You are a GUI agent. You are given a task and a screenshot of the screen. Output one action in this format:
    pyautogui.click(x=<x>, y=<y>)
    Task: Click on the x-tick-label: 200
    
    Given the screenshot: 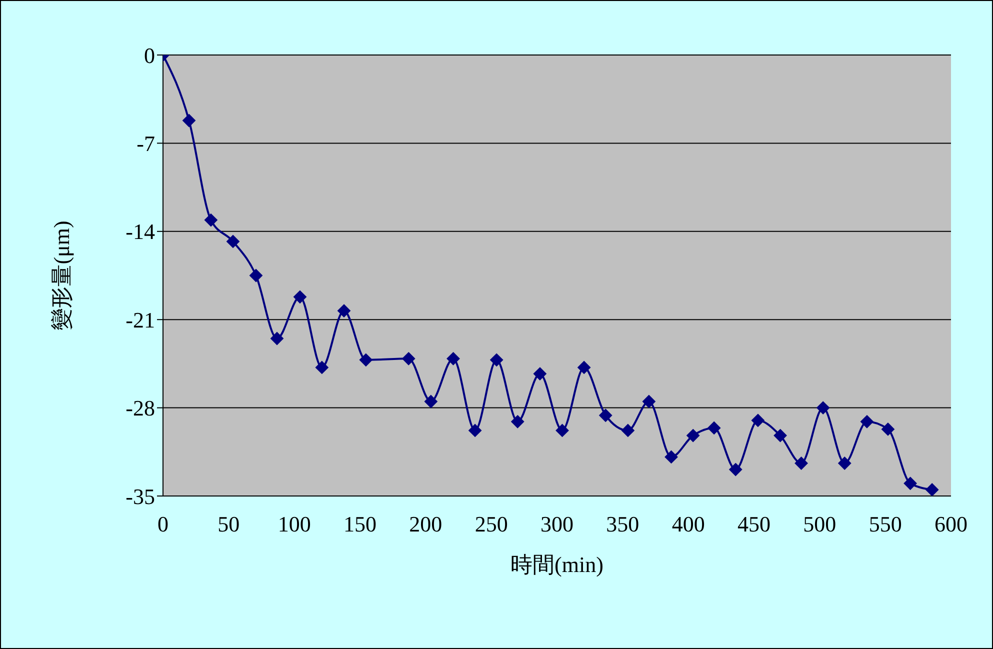 What is the action you would take?
    pyautogui.click(x=425, y=524)
    